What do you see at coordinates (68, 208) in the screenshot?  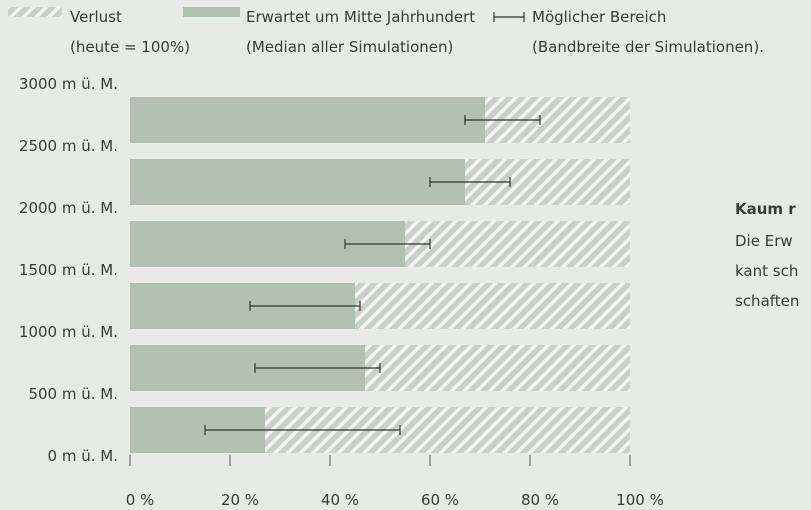 I see `y-tick-label: 2000 m ü. M.` at bounding box center [68, 208].